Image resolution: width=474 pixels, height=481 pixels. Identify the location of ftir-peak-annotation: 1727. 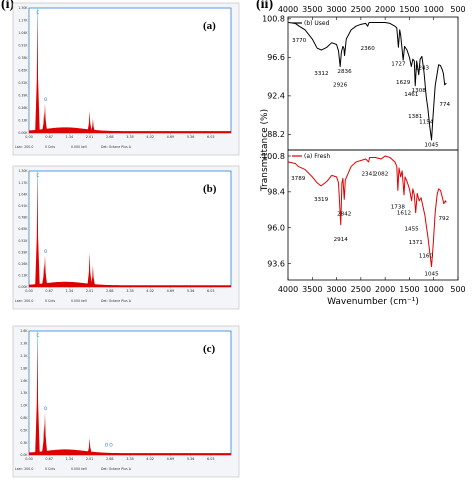
(398, 65).